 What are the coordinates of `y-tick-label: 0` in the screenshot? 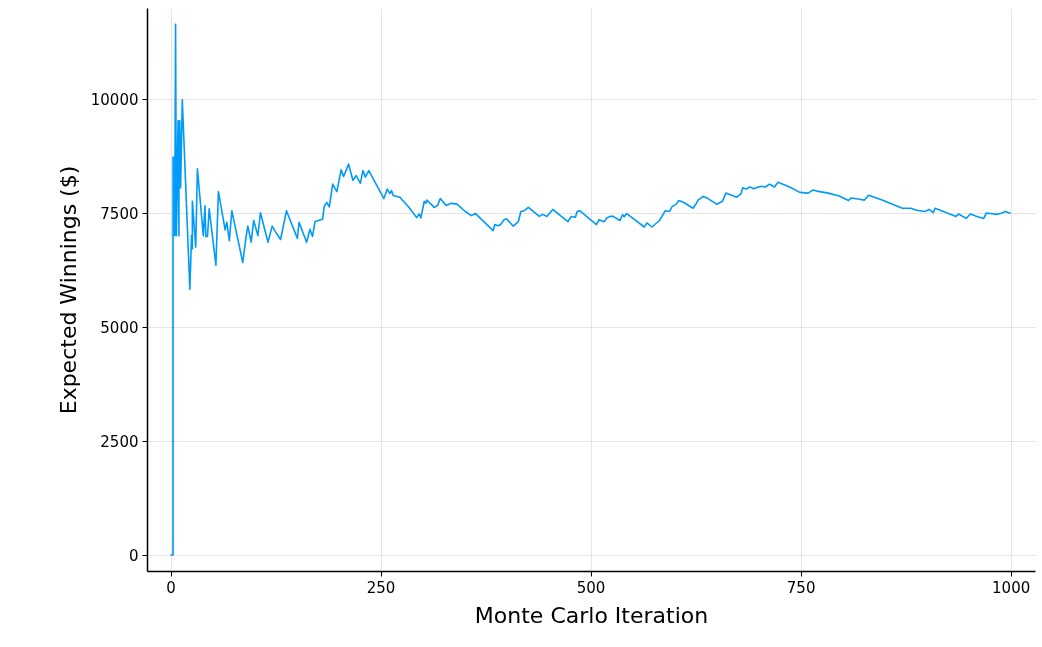 It's located at (133, 555).